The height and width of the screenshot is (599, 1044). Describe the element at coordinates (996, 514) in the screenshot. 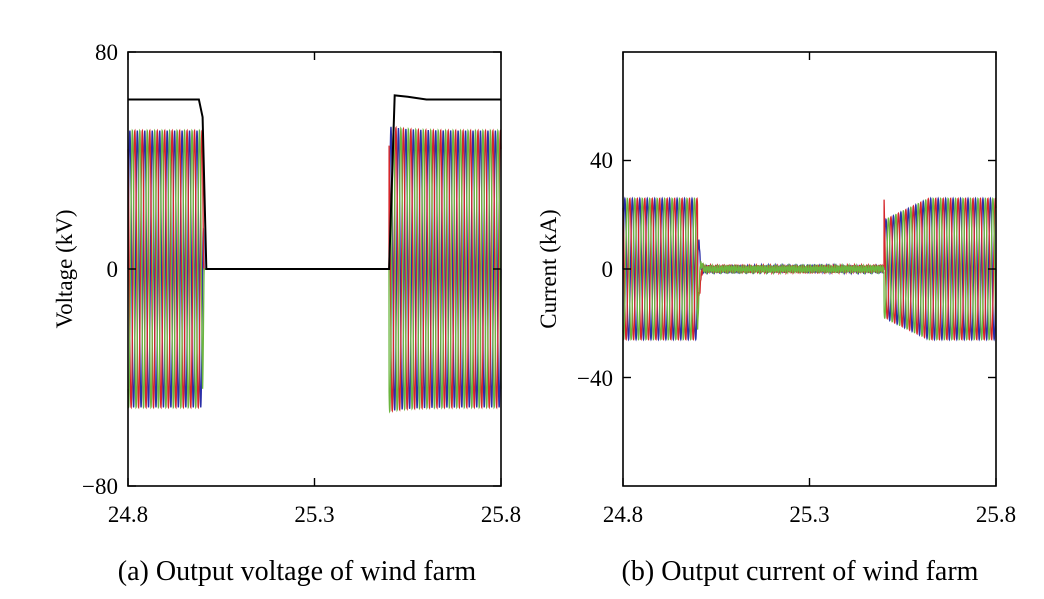

I see `current-x-tick-2: 25.8` at that location.